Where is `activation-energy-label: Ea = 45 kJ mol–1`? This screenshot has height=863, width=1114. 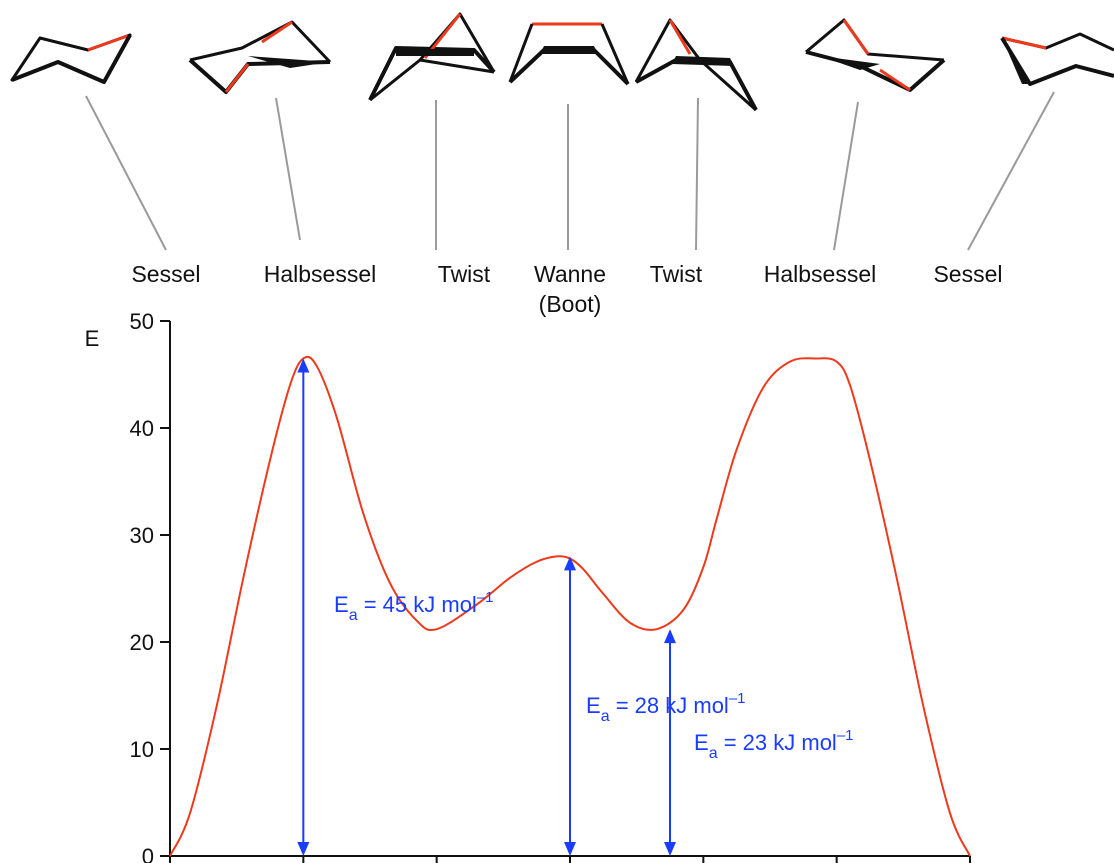
activation-energy-label: Ea = 45 kJ mol–1 is located at coordinates (414, 606).